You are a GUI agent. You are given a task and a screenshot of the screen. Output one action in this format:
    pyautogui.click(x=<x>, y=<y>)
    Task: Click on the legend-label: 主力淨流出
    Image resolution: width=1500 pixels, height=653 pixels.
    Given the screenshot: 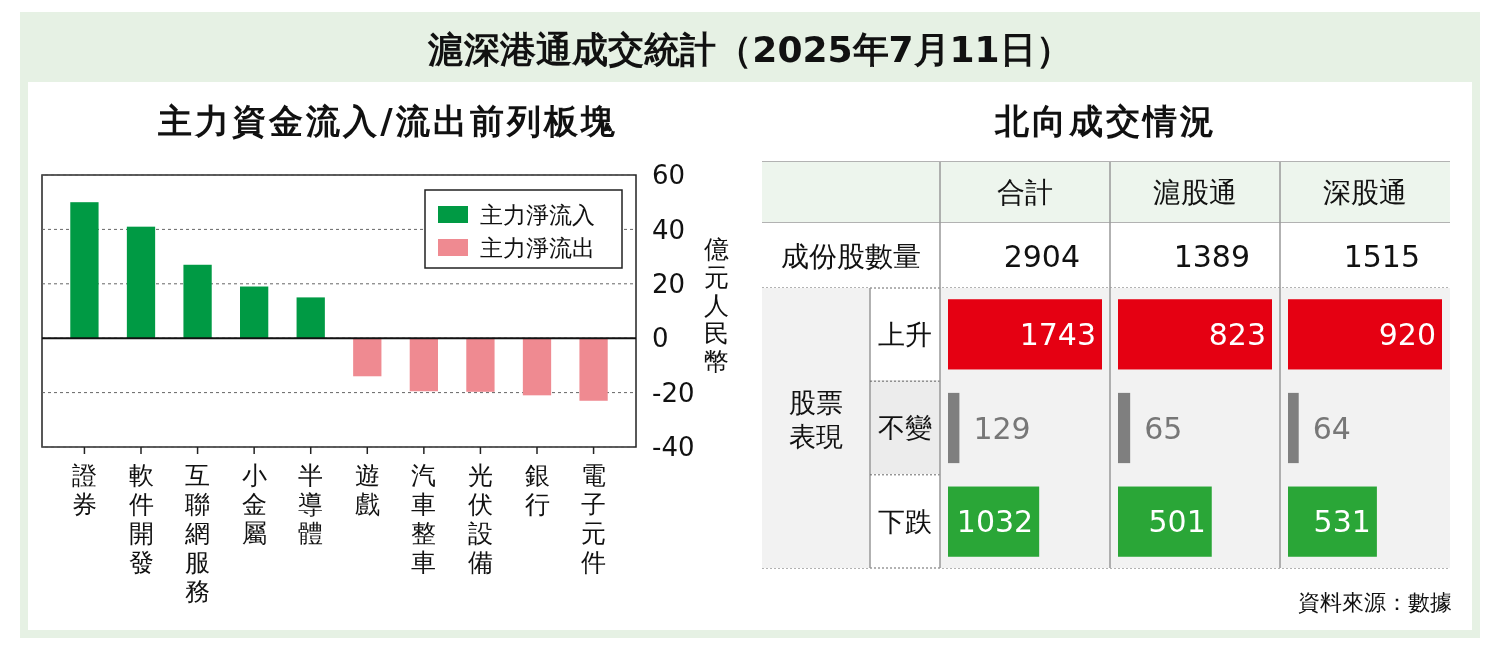 What is the action you would take?
    pyautogui.click(x=537, y=248)
    